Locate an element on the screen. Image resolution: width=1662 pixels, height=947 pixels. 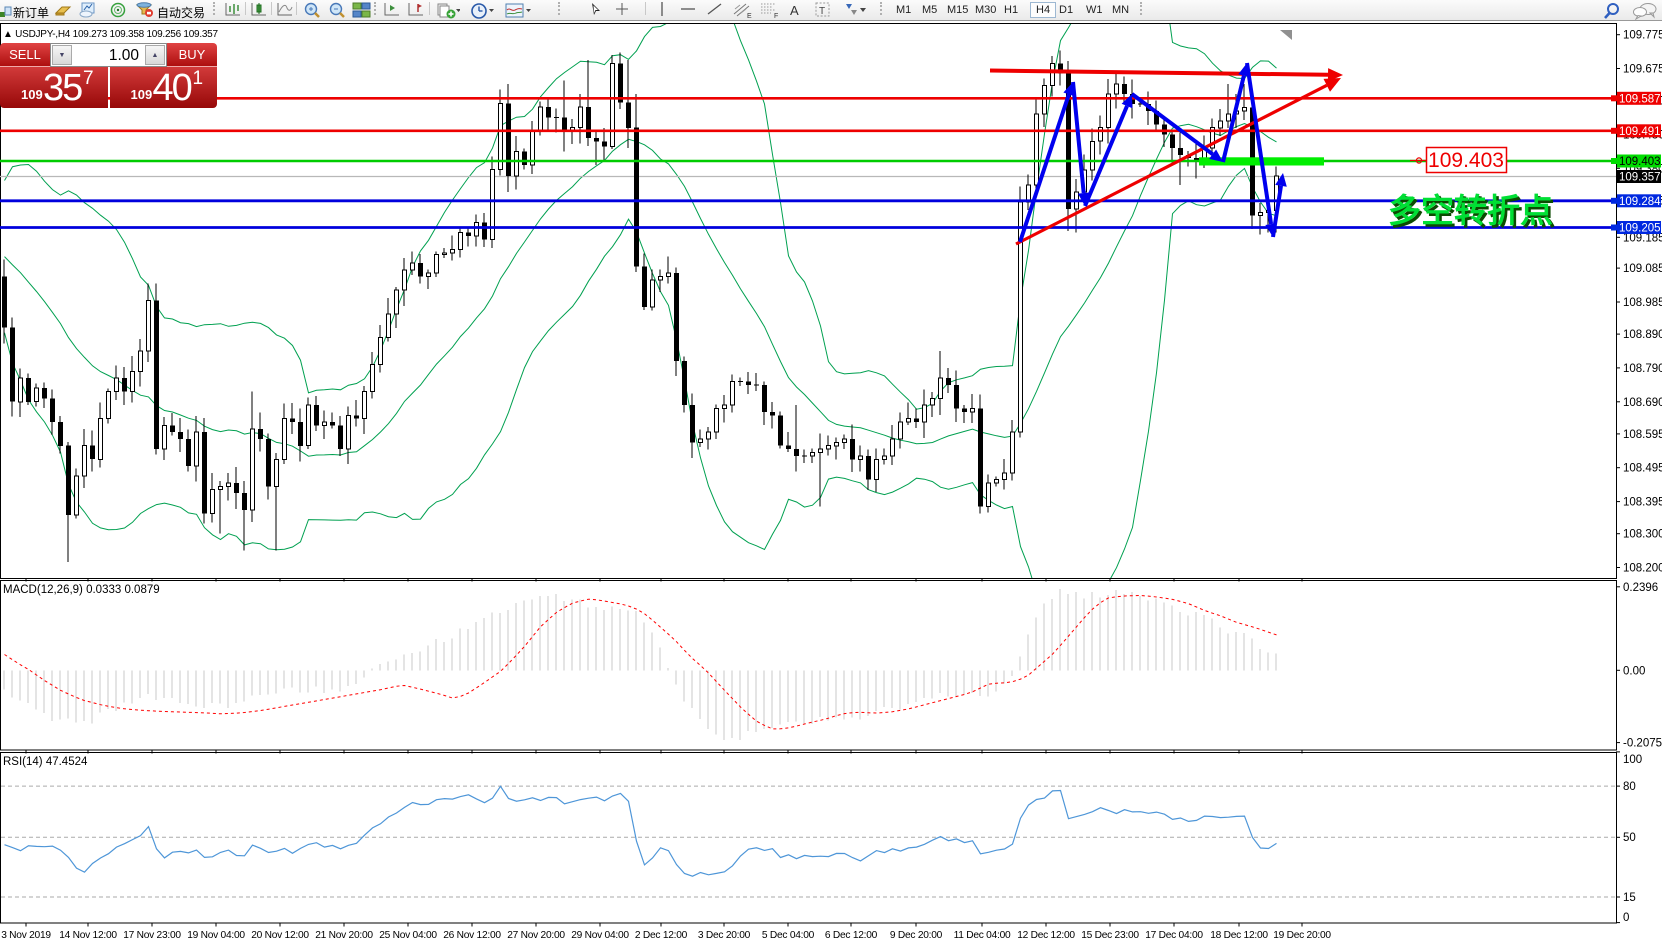
svg-text: 21 Nov 20:00 is located at coordinates (344, 935).